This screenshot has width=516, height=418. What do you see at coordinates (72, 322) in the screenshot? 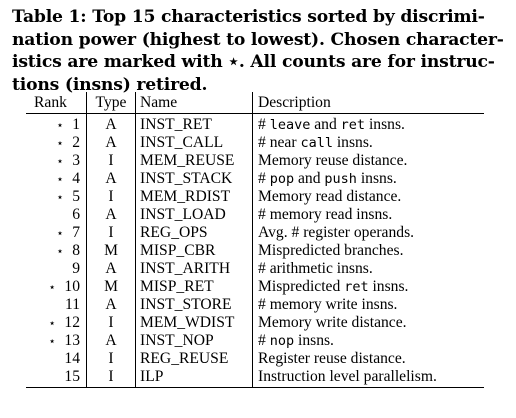
I see `rank-value: 12` at bounding box center [72, 322].